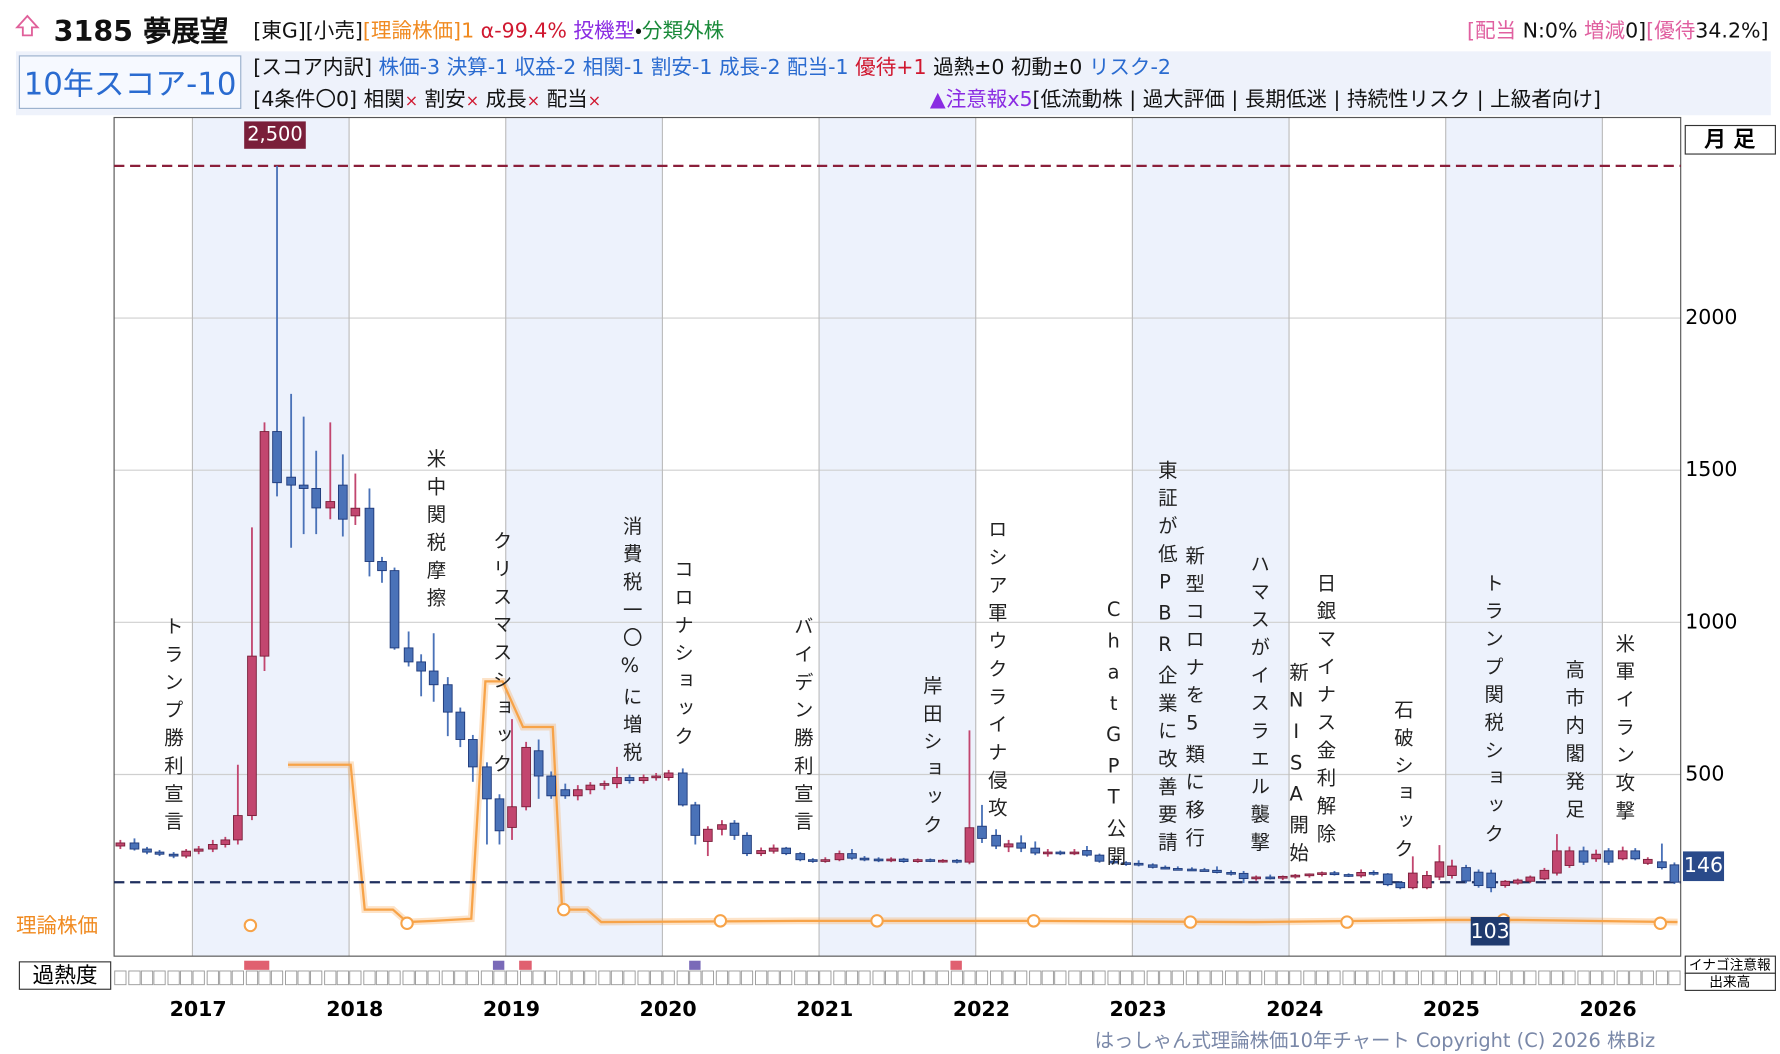  What do you see at coordinates (981, 99) in the screenshot?
I see `warning-count: ▲注意報x5` at bounding box center [981, 99].